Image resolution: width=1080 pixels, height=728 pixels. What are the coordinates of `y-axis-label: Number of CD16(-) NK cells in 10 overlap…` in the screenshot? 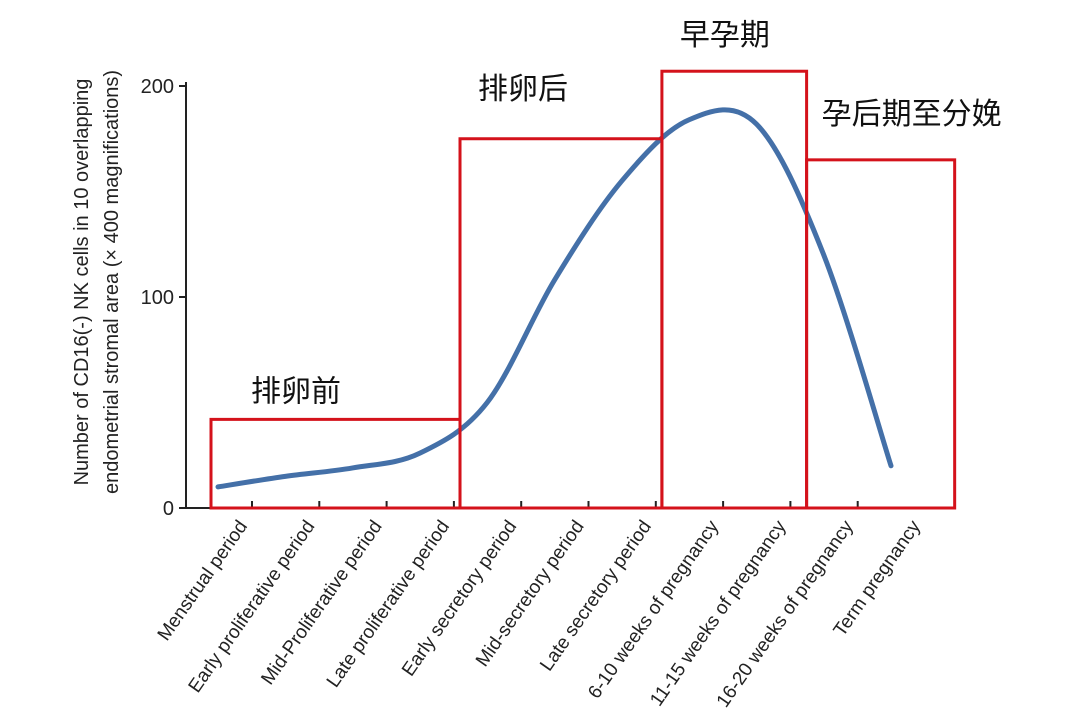 It's located at (97, 282).